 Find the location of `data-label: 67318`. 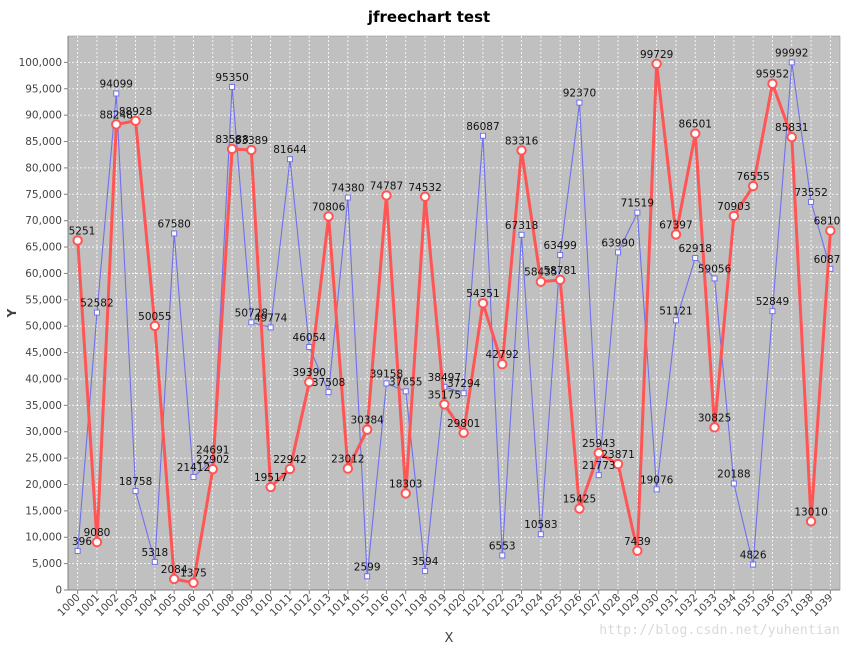

data-label: 67318 is located at coordinates (521, 226).